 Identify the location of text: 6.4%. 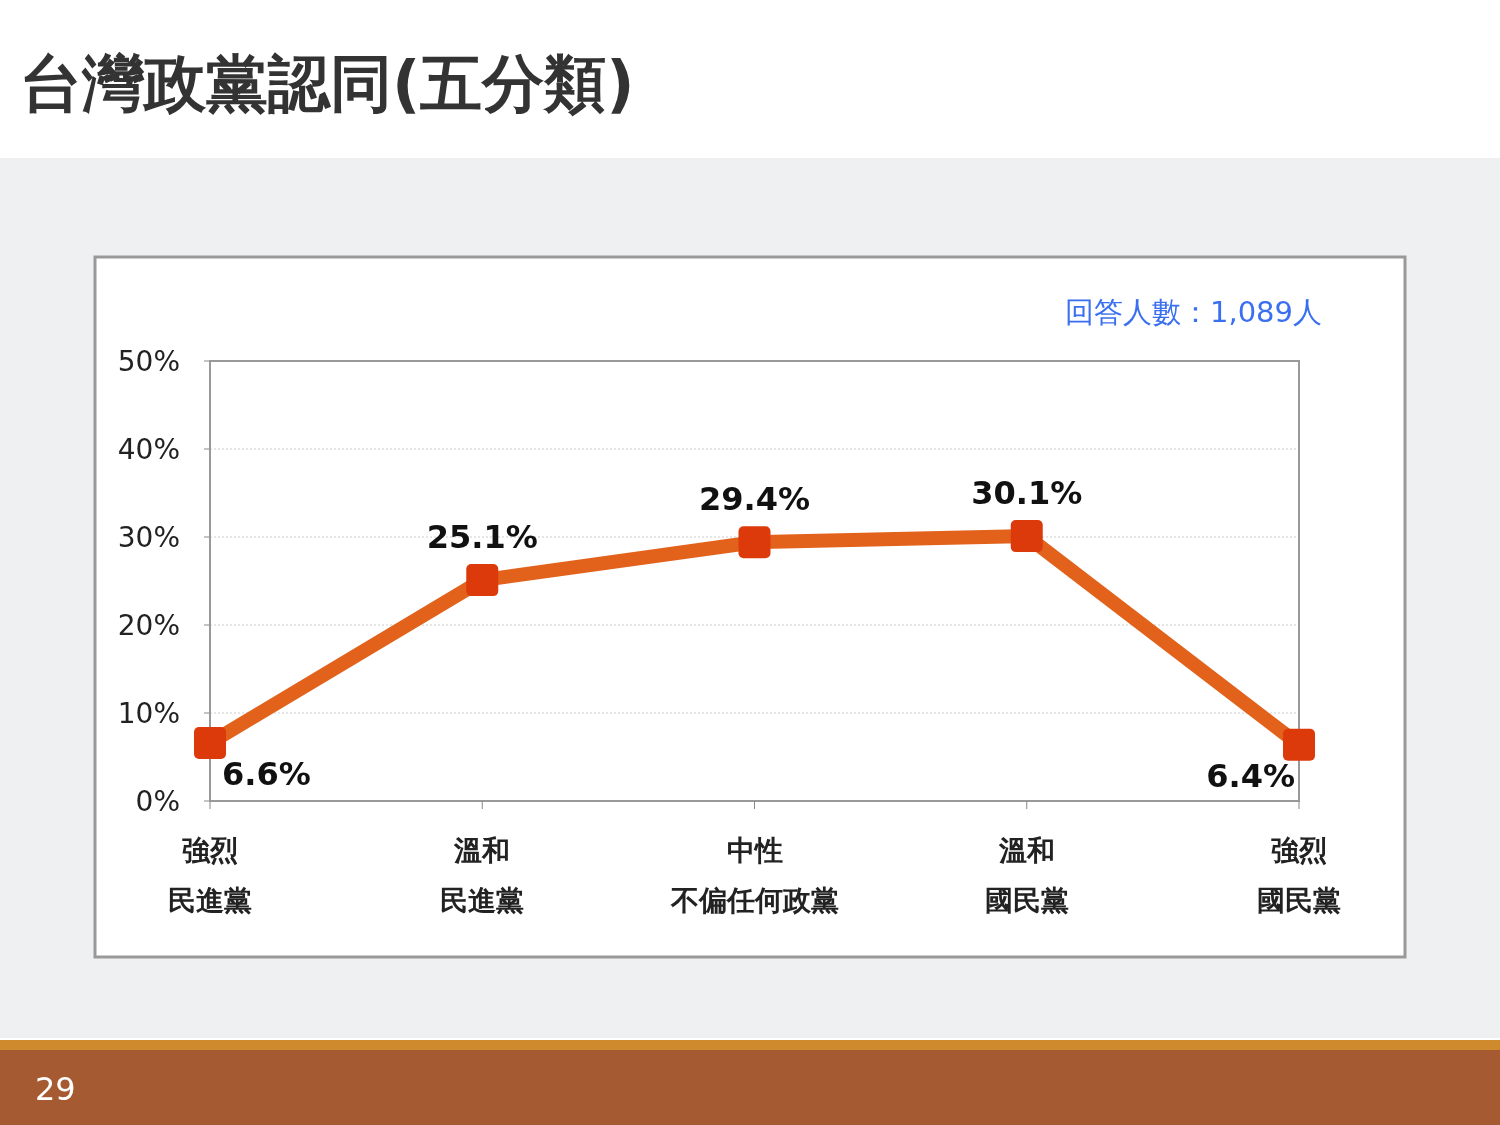
(1250, 775).